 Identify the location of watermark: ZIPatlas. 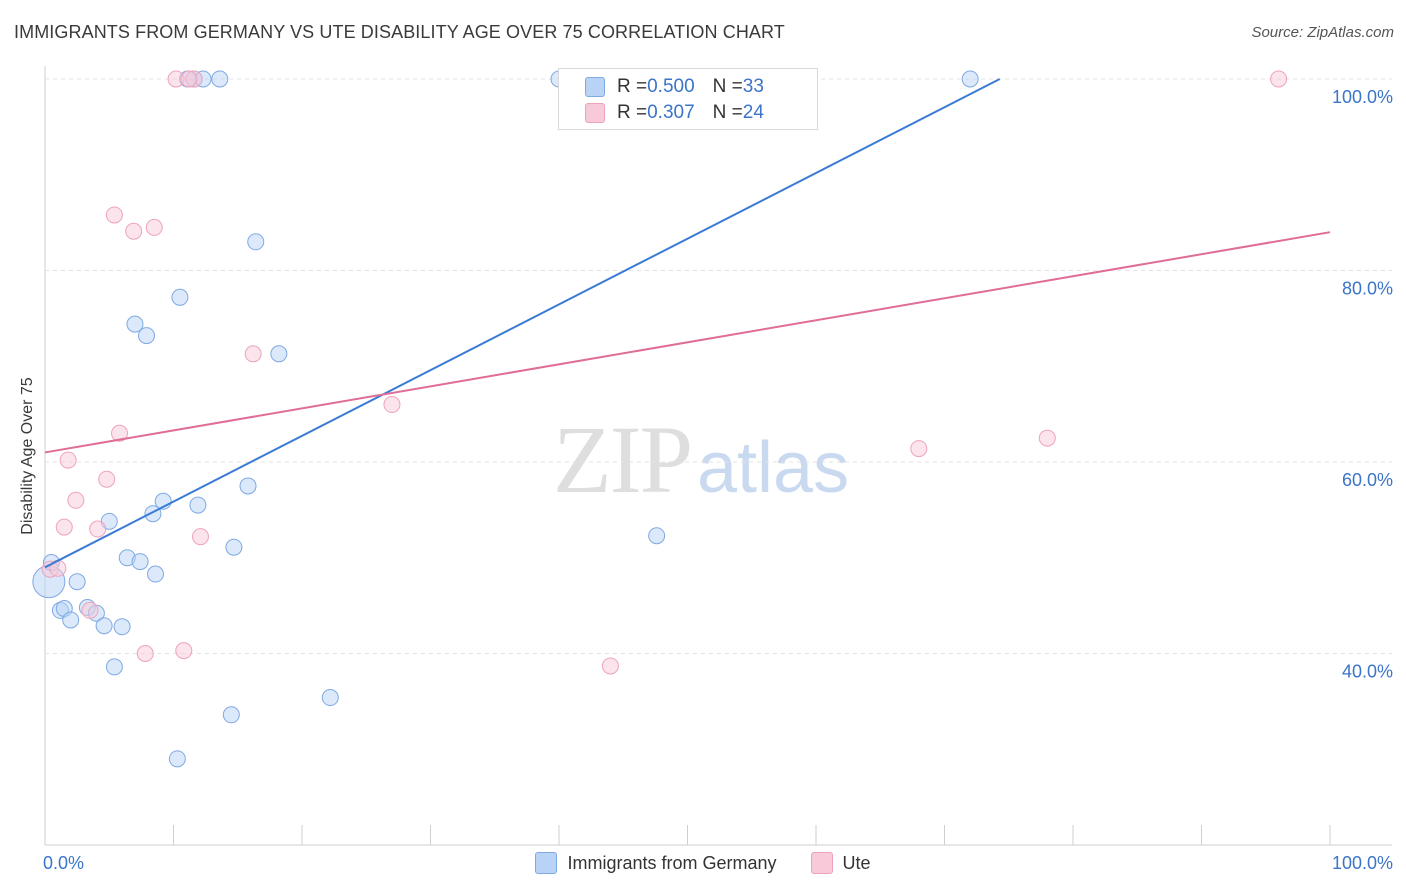
(701, 459).